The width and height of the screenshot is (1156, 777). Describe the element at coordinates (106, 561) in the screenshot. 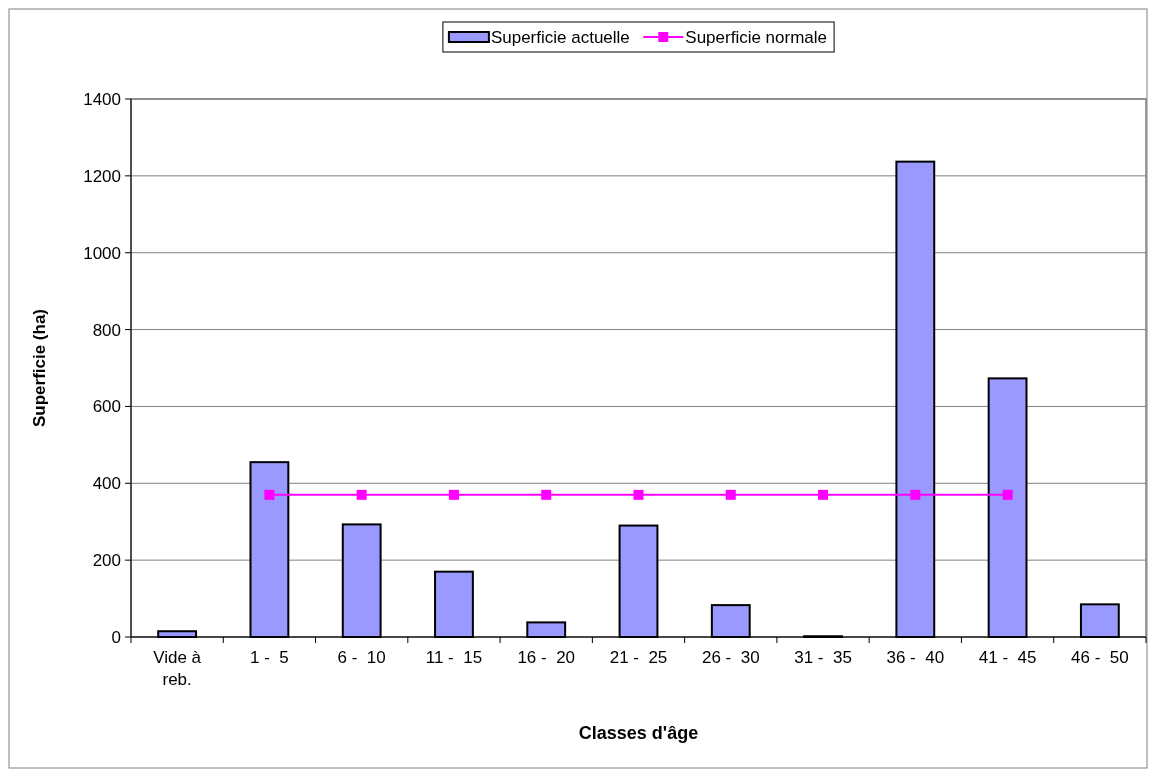

I see `y-tick-label: 200` at that location.